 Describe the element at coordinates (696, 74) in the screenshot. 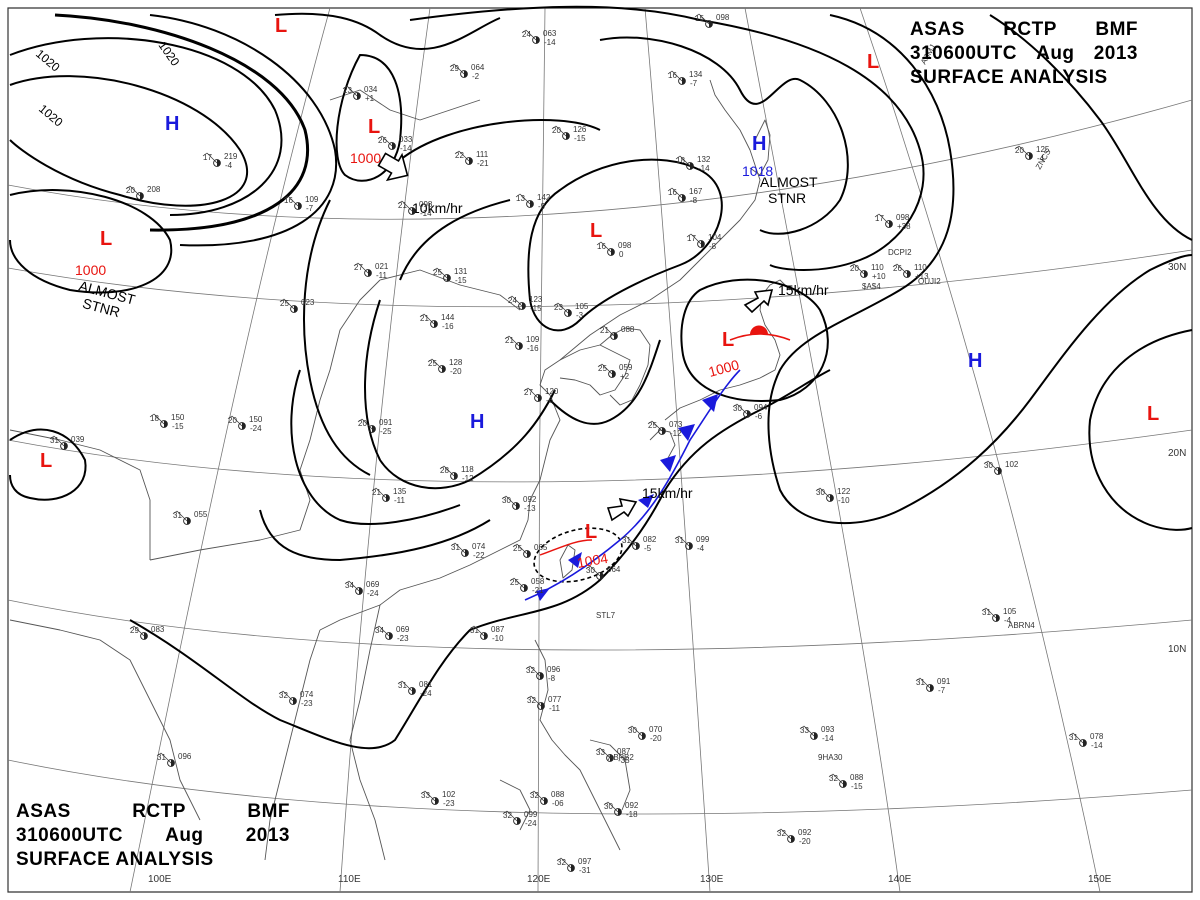

I see `station-pressure: 134` at that location.